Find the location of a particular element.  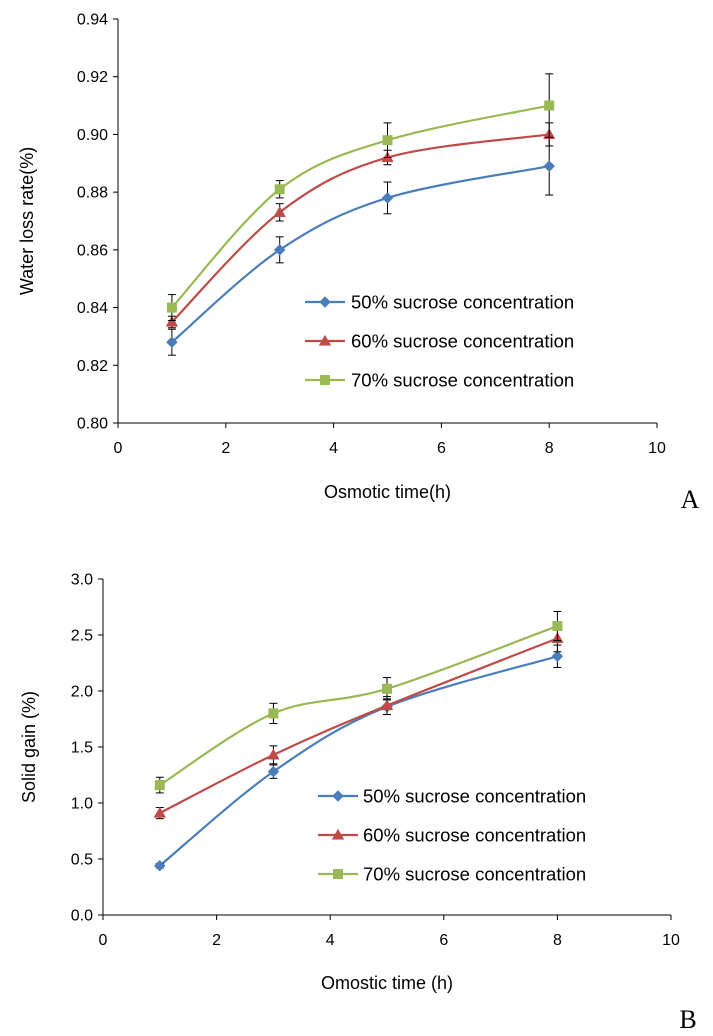

y-tick-label: 1.5 is located at coordinates (82, 748).